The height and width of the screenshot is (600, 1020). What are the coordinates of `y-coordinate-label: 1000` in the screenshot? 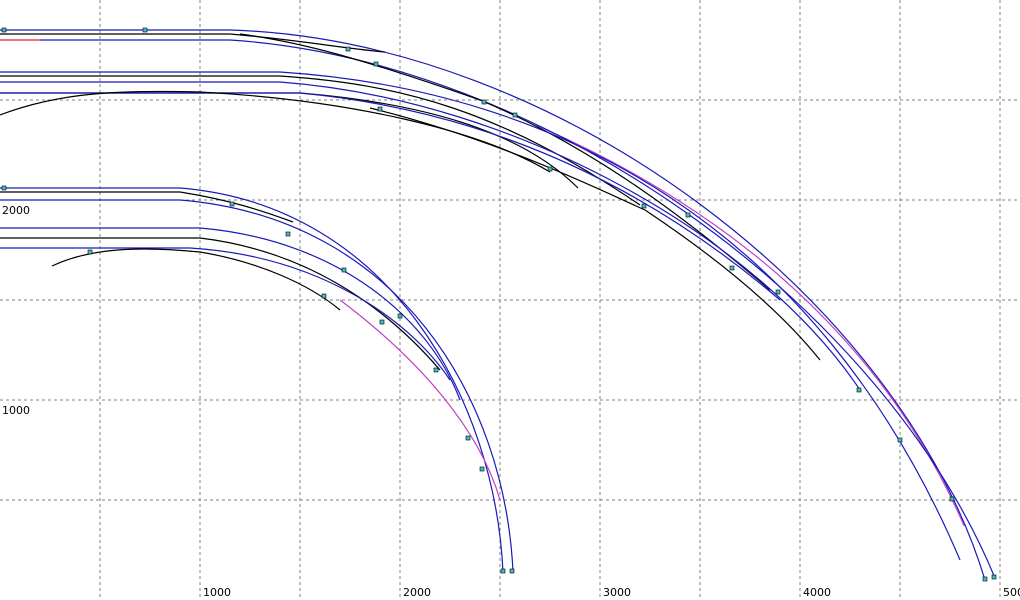 It's located at (16, 410).